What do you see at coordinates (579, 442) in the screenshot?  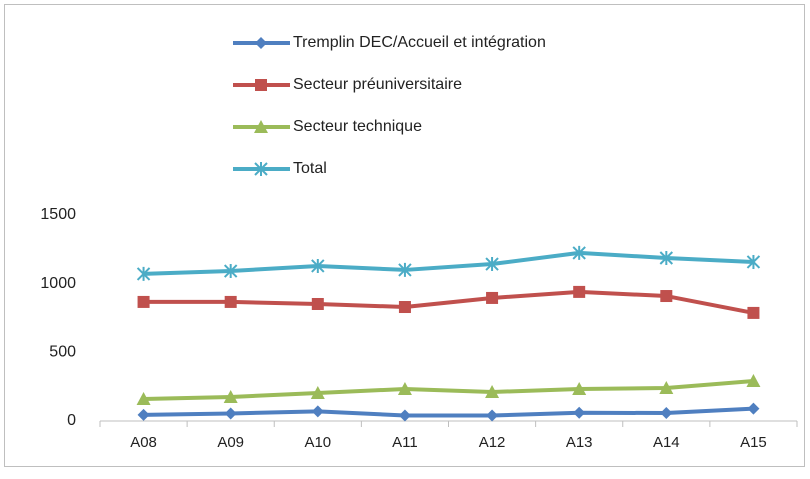 I see `x-tick-label: A13` at bounding box center [579, 442].